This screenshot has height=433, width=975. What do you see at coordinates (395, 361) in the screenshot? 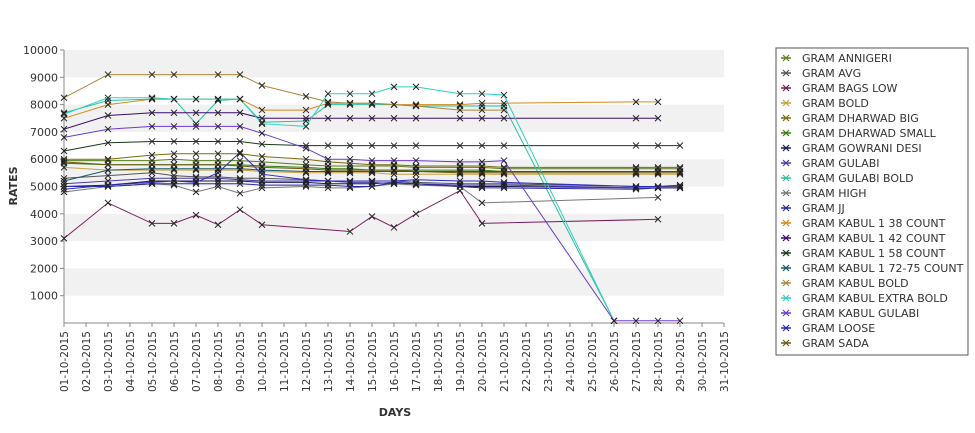
I see `x-tick-label: 16-10-2015` at bounding box center [395, 361].